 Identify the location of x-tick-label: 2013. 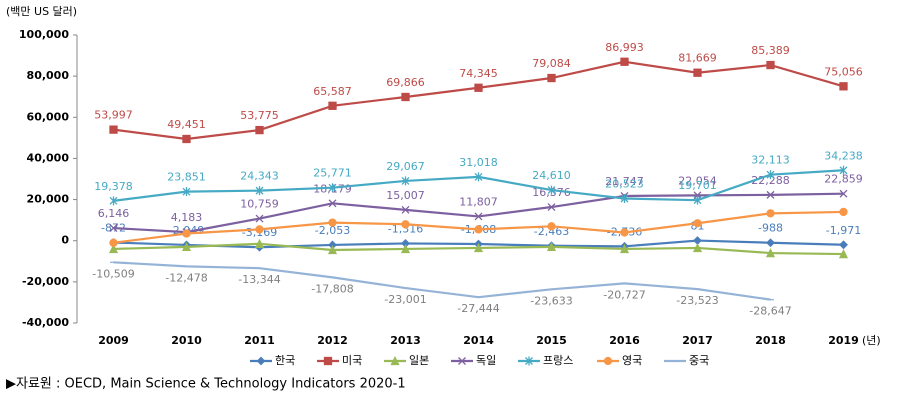
(405, 340).